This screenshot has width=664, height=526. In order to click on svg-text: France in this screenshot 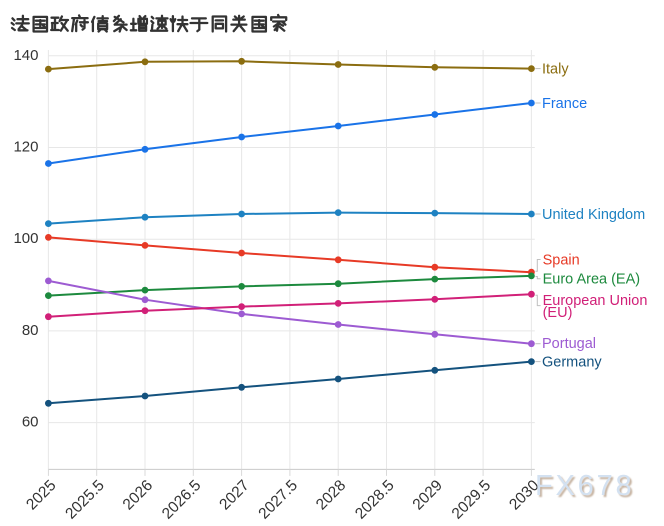, I will do `click(564, 104)`.